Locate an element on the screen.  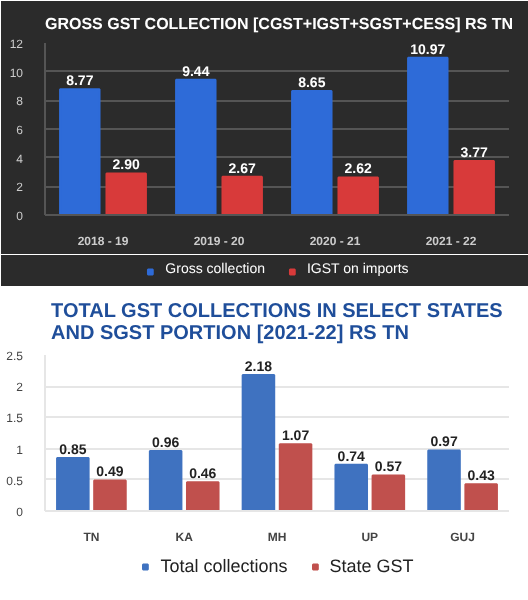
legend-label: Total collections is located at coordinates (224, 566).